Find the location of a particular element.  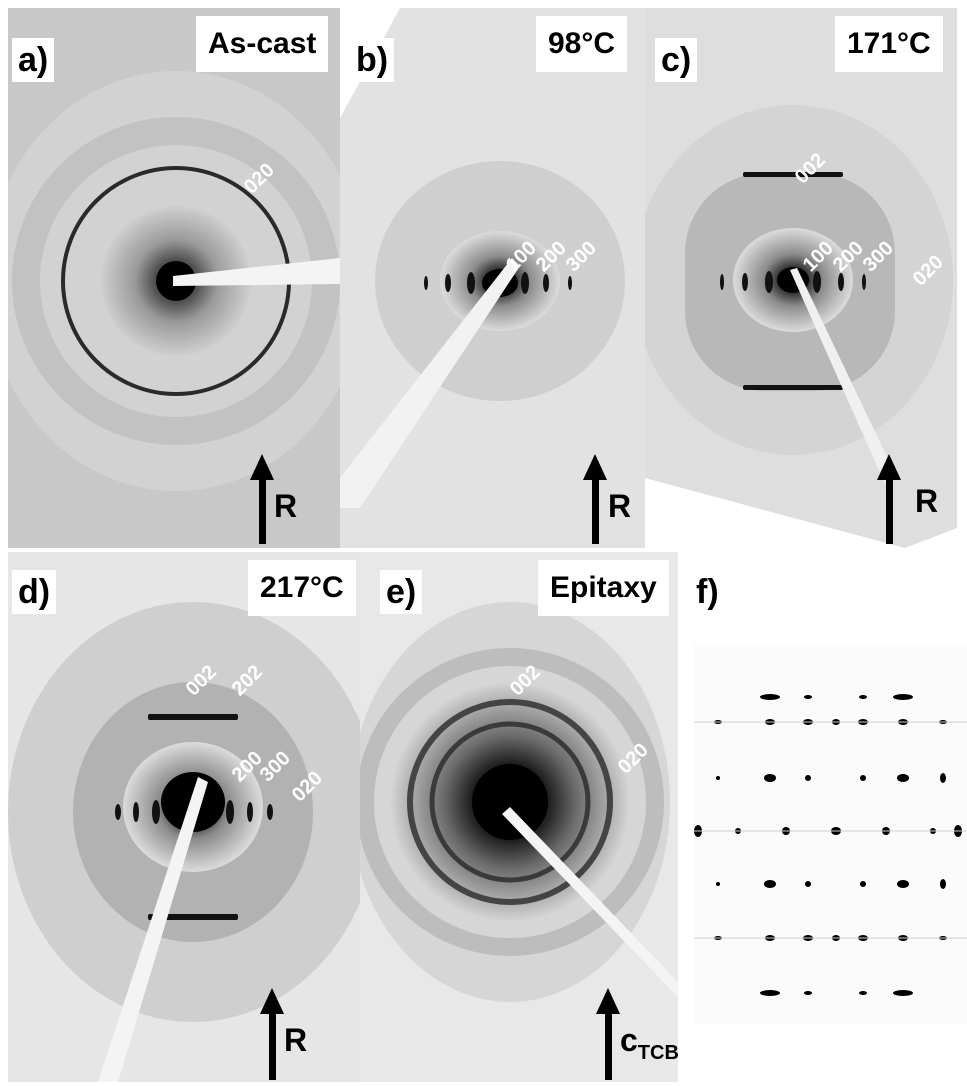

panel-f: f) is located at coordinates (822, 819).